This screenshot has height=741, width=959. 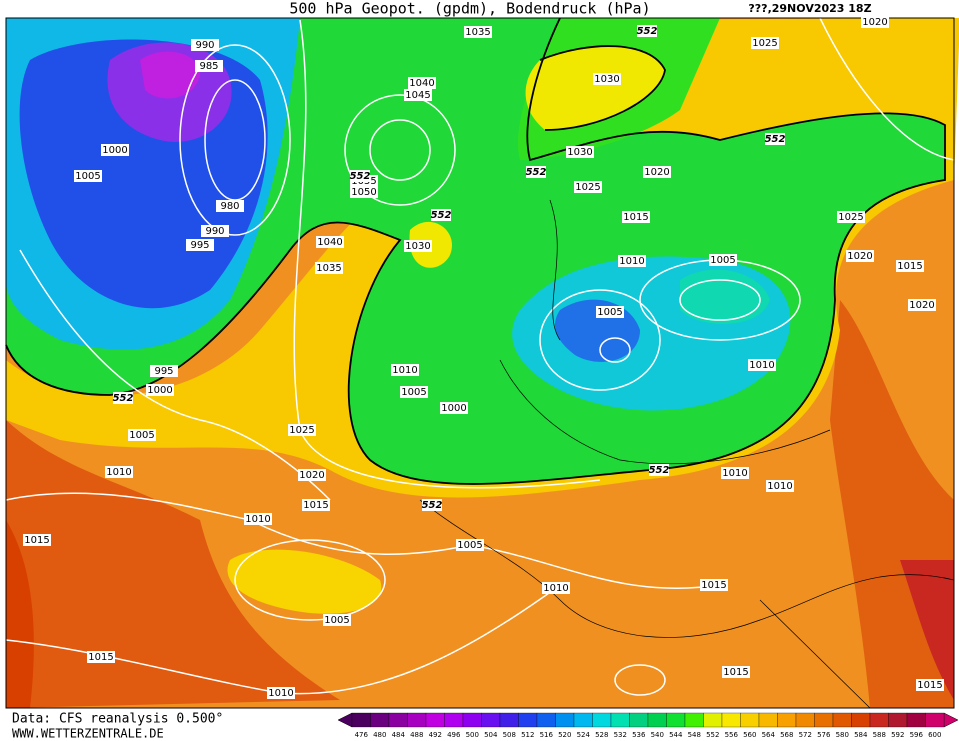 What do you see at coordinates (547, 735) in the screenshot?
I see `colorbar-label: 516` at bounding box center [547, 735].